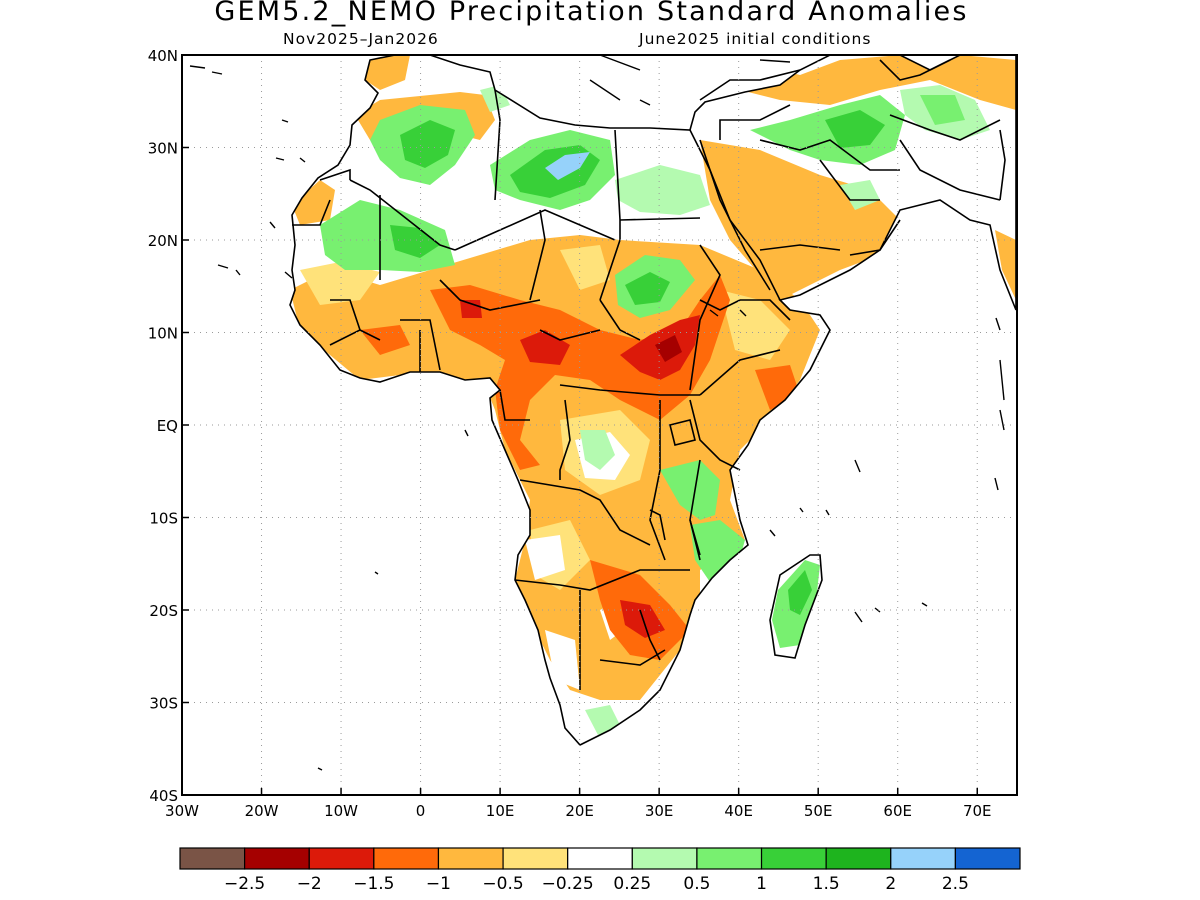 This screenshot has height=900, width=1200. What do you see at coordinates (361, 39) in the screenshot?
I see `period-label: Nov2025–Jan2026` at bounding box center [361, 39].